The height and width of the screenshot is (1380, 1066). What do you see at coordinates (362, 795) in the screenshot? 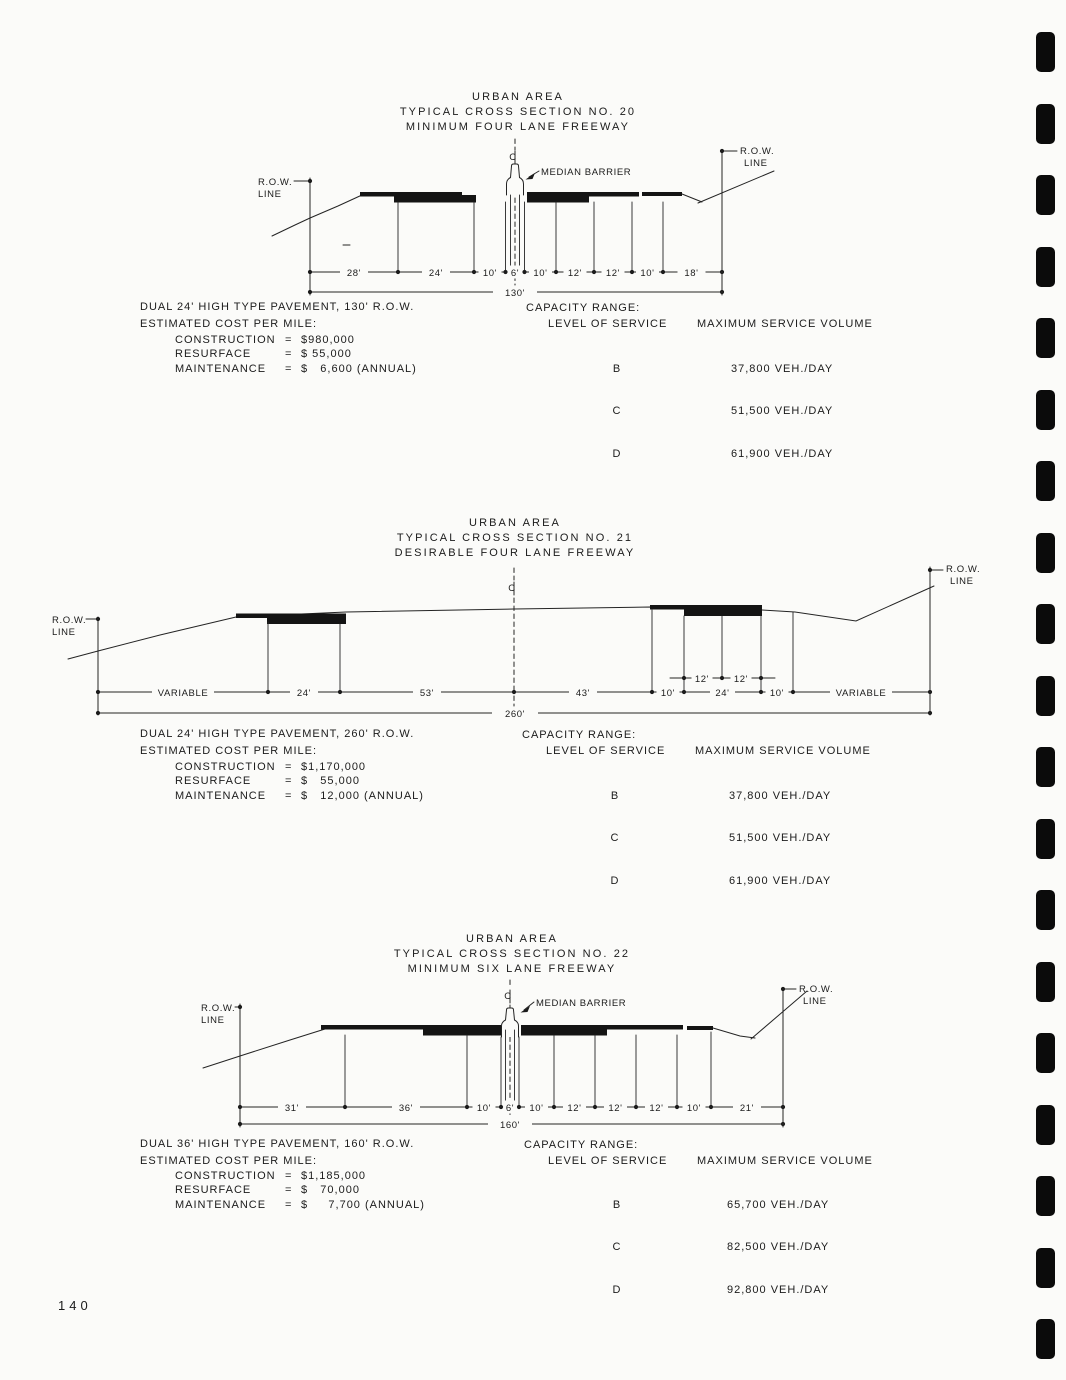
I see `cost-value: $ 12,000 (ANNUAL)` at bounding box center [362, 795].